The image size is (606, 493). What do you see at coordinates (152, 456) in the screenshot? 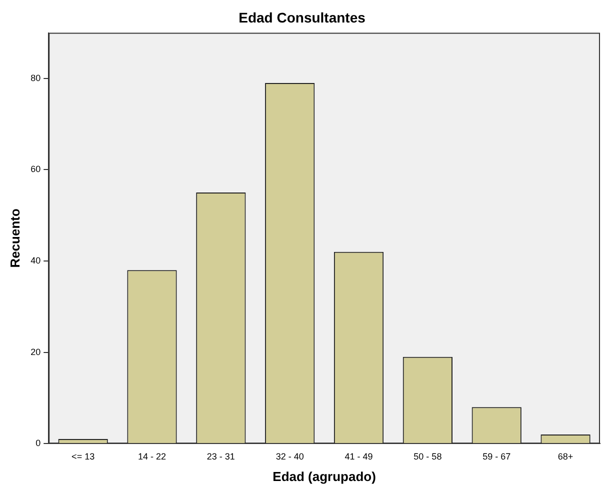
I see `x-tick-label: 14 - 22` at bounding box center [152, 456].